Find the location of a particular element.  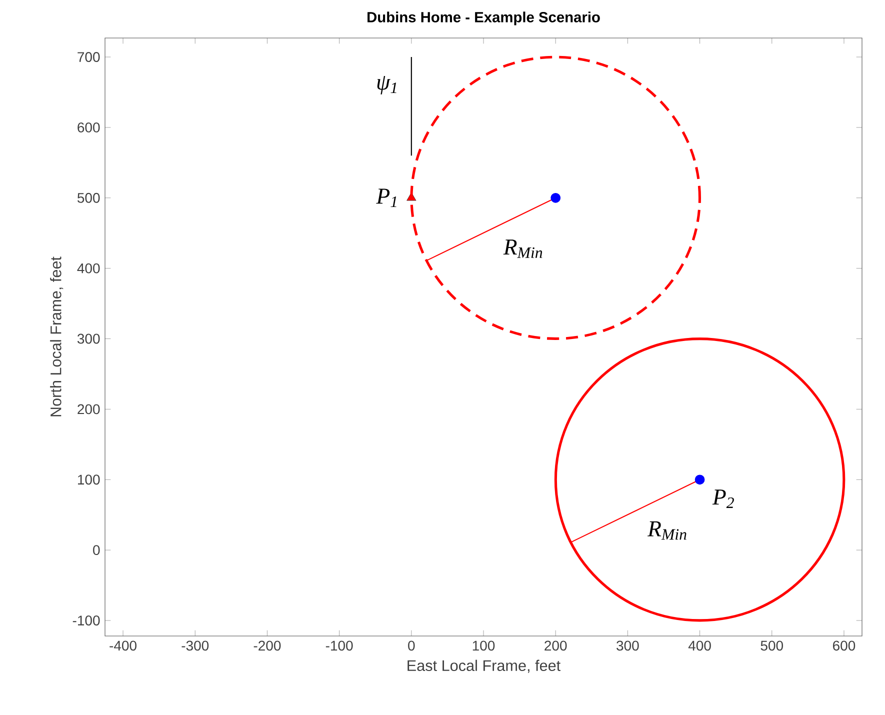

y-tick-label: -100 is located at coordinates (86, 621).